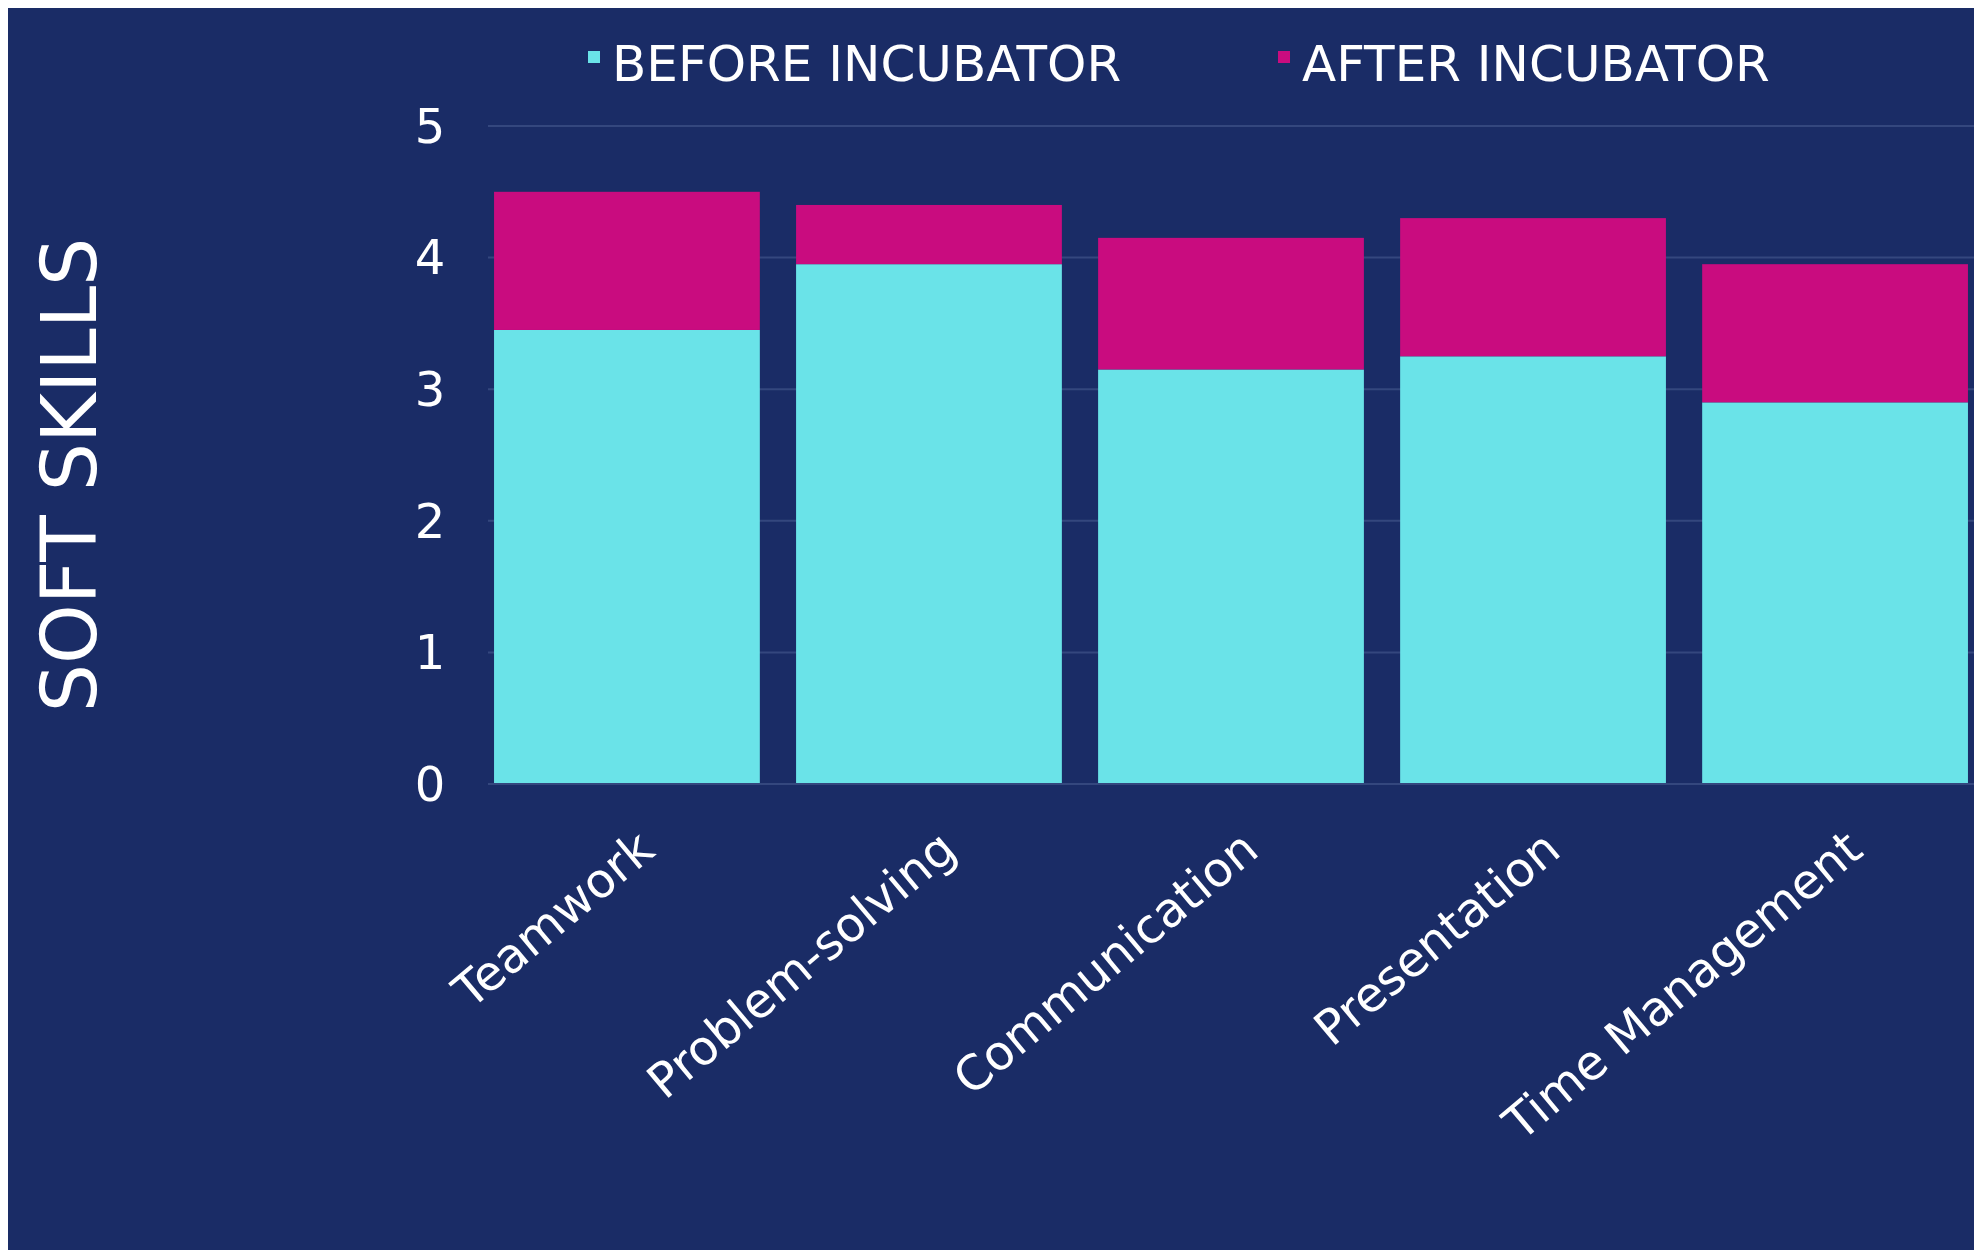 Image resolution: width=1982 pixels, height=1258 pixels. Describe the element at coordinates (69, 475) in the screenshot. I see `y-axis-title: SOFT SKILLS` at that location.